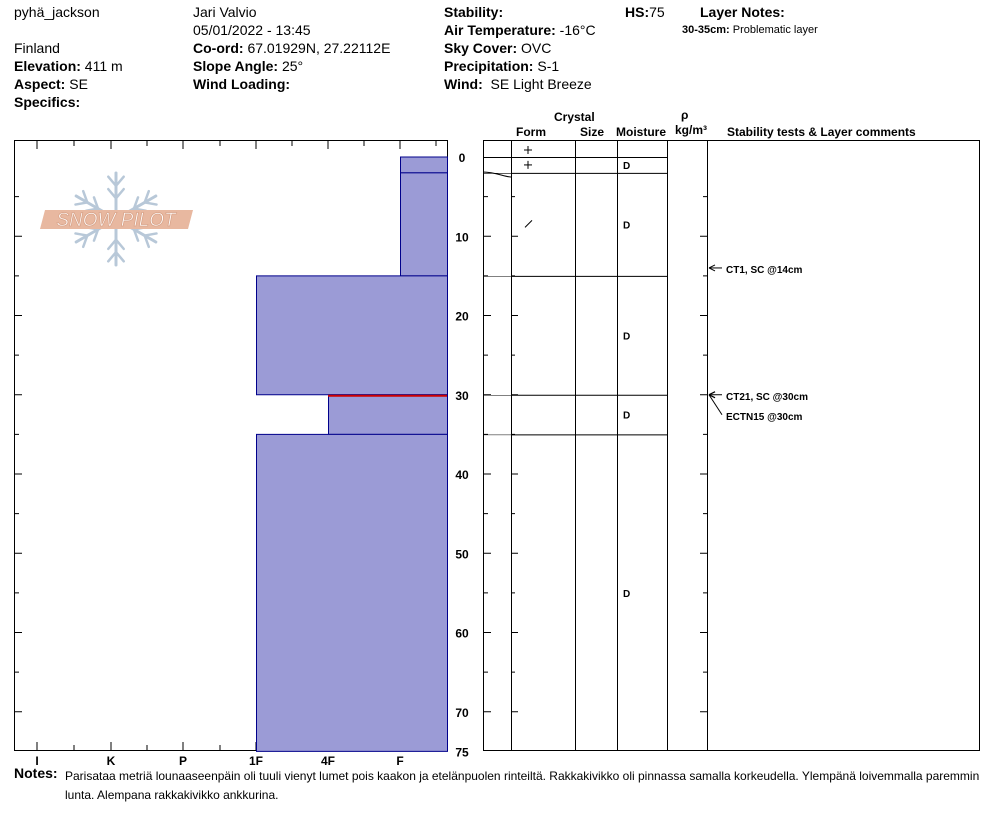 The image size is (994, 840). What do you see at coordinates (691, 130) in the screenshot?
I see `col-density-unit: kg/m³` at bounding box center [691, 130].